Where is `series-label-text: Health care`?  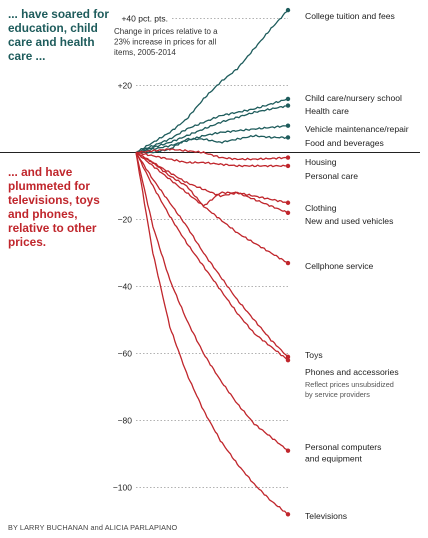
series-label-text: Health care is located at coordinates (327, 111).